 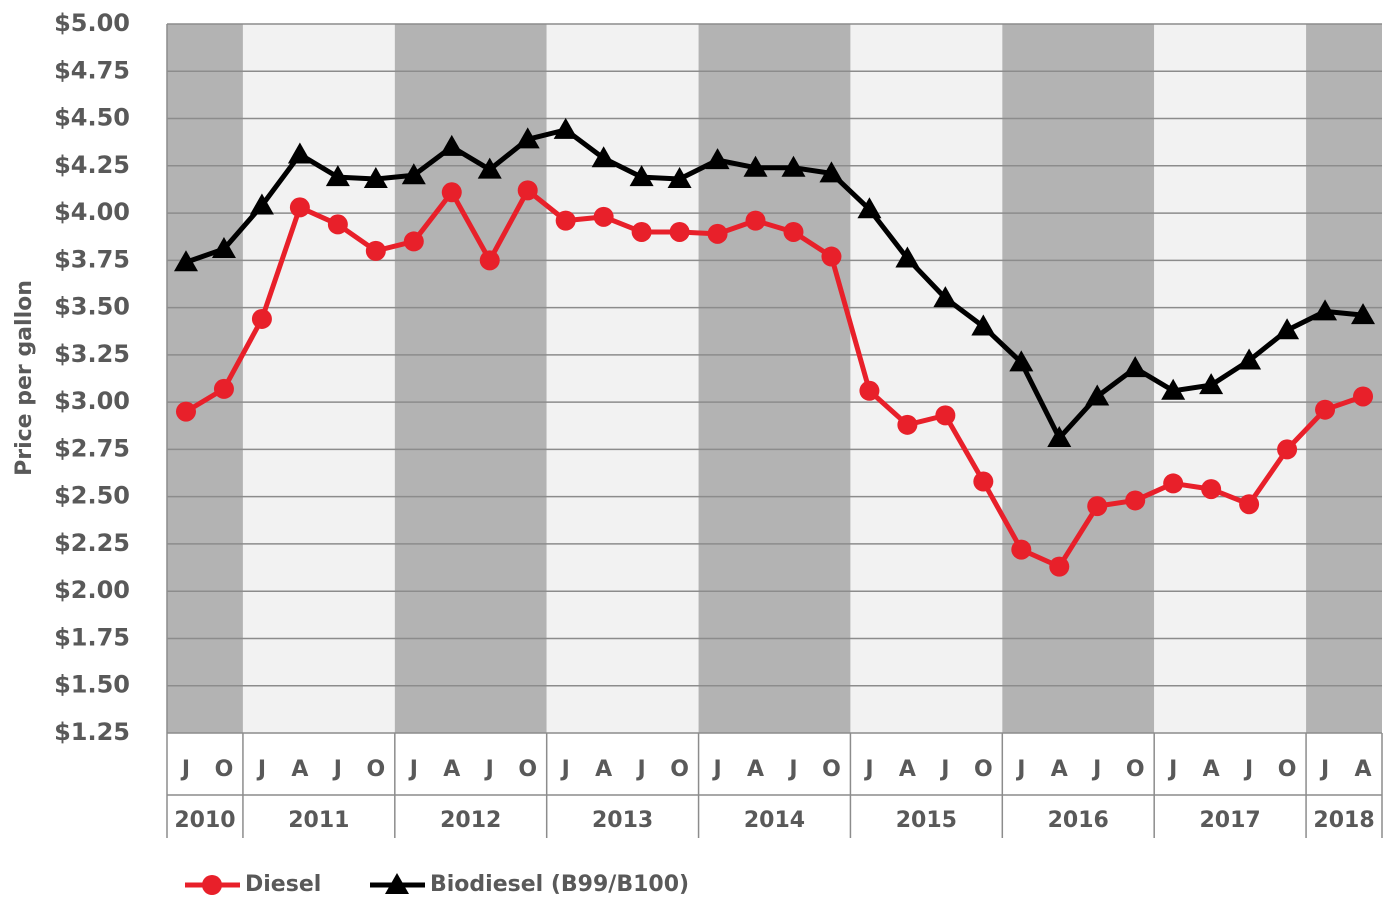 What do you see at coordinates (24, 378) in the screenshot?
I see `y-axis-title: Price per gallon` at bounding box center [24, 378].